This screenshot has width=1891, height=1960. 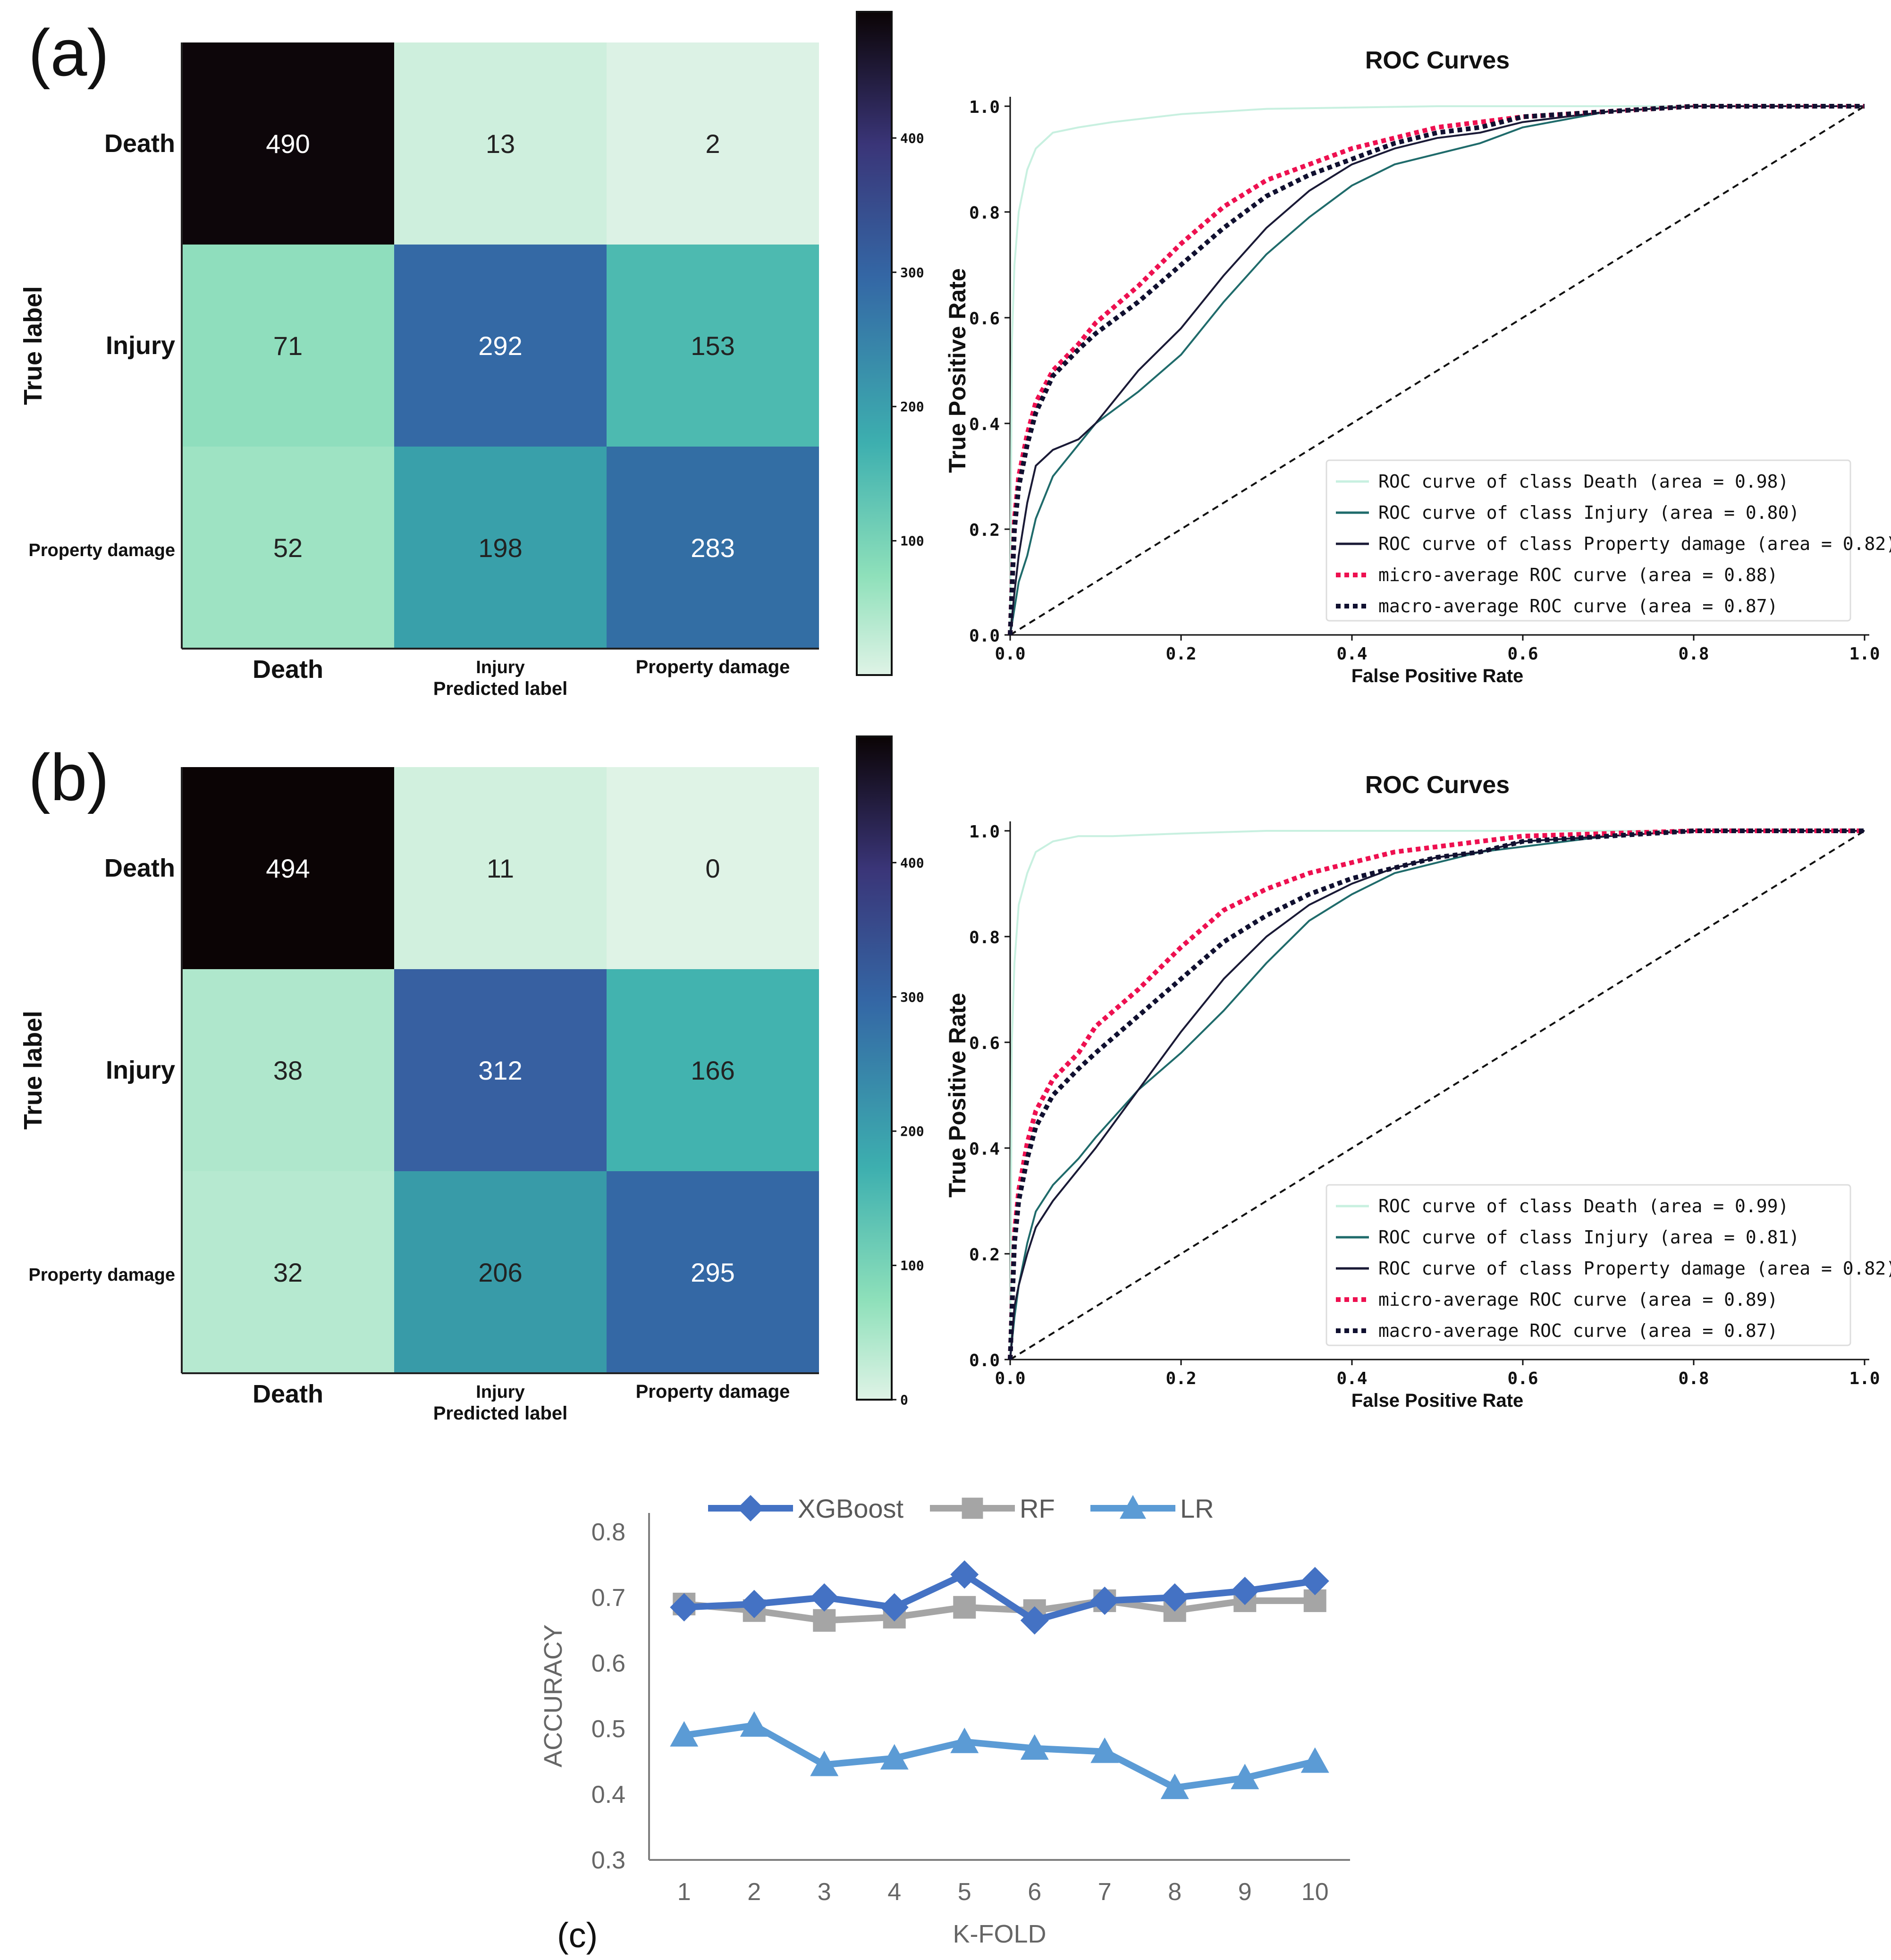 What do you see at coordinates (1351, 654) in the screenshot?
I see `roc-x-tick-label: 0.4` at bounding box center [1351, 654].